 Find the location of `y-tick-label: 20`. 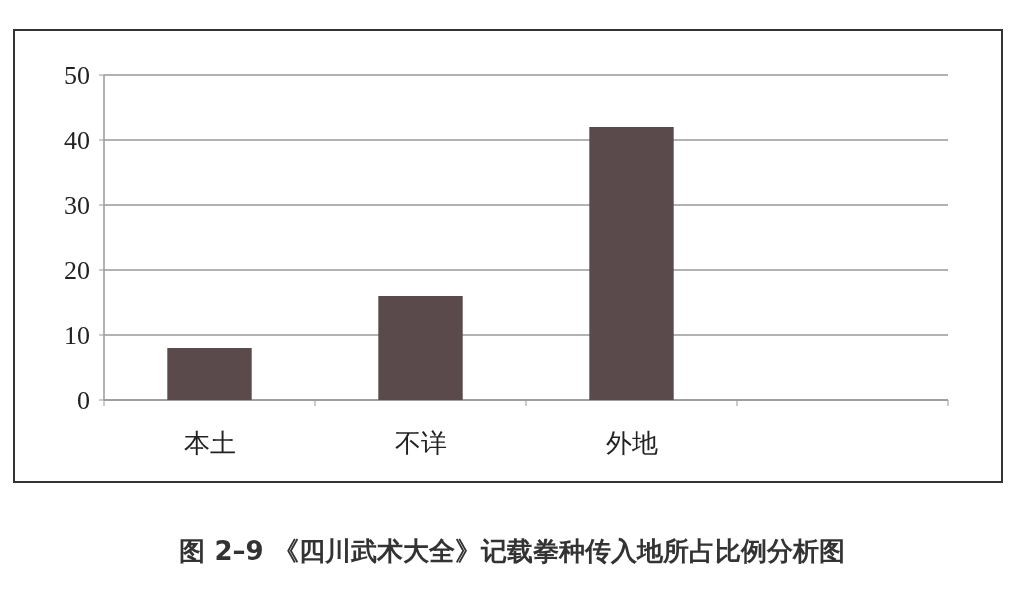

y-tick-label: 20 is located at coordinates (77, 270).